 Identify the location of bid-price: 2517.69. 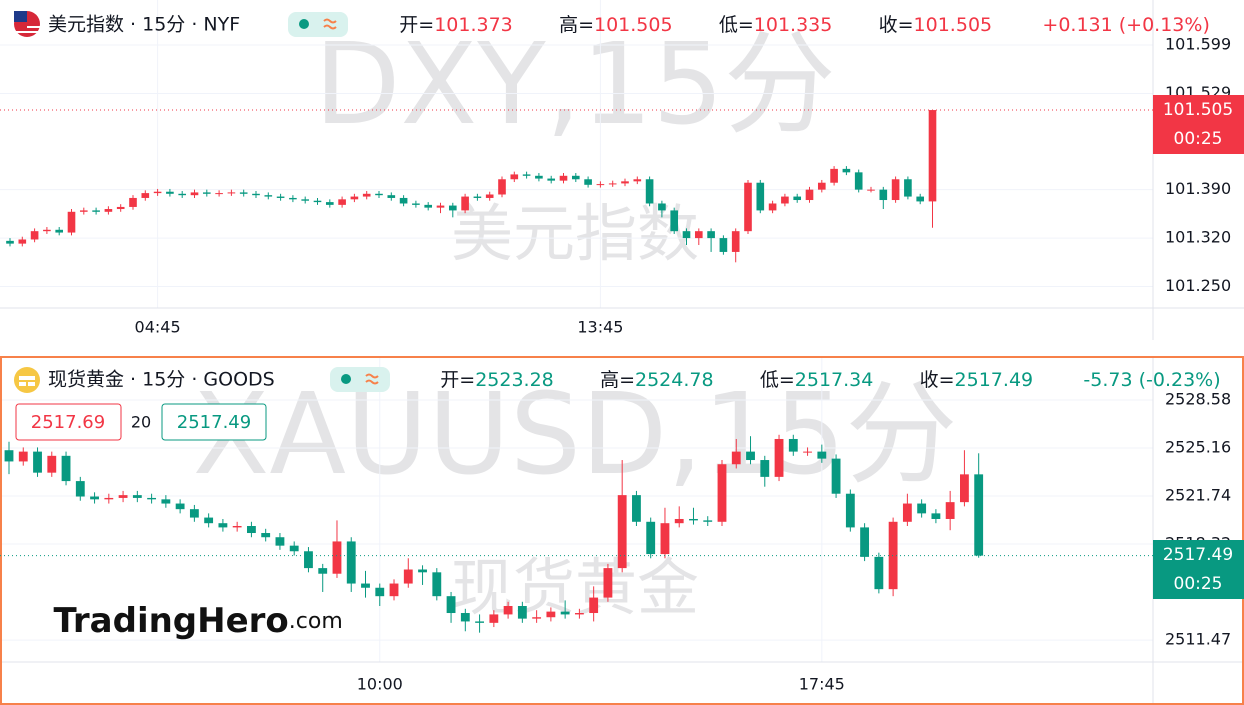
(68, 422).